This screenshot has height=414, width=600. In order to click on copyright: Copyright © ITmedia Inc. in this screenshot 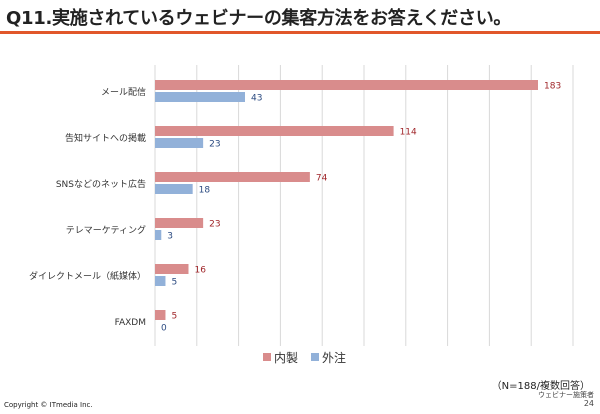, I will do `click(48, 405)`.